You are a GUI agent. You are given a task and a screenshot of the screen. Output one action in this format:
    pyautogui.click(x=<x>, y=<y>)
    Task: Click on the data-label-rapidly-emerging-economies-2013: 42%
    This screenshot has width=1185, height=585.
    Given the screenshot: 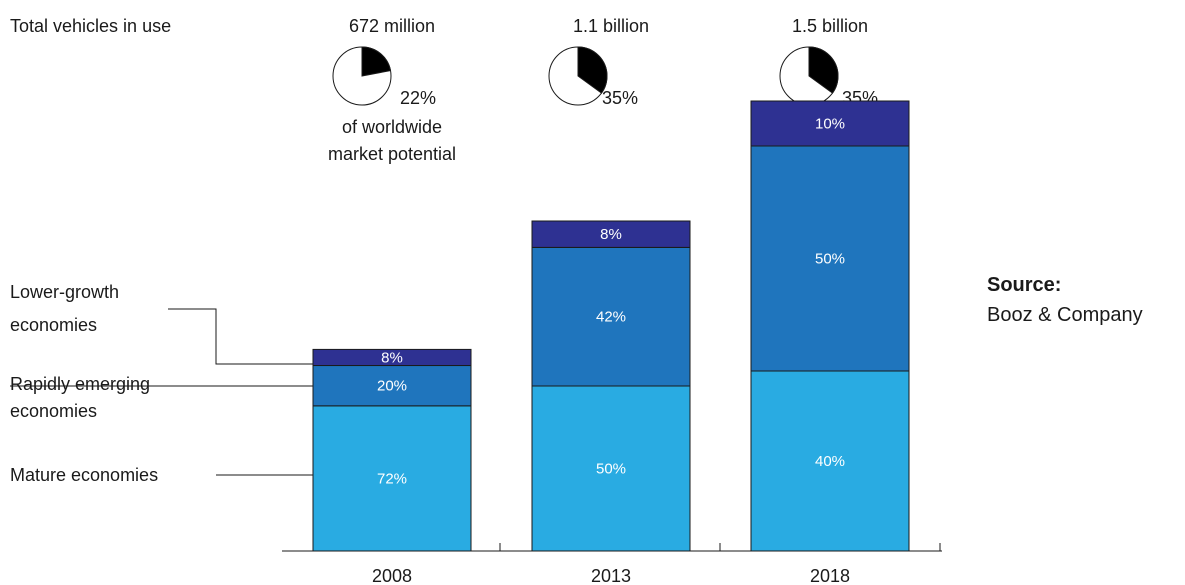 What is the action you would take?
    pyautogui.click(x=611, y=317)
    